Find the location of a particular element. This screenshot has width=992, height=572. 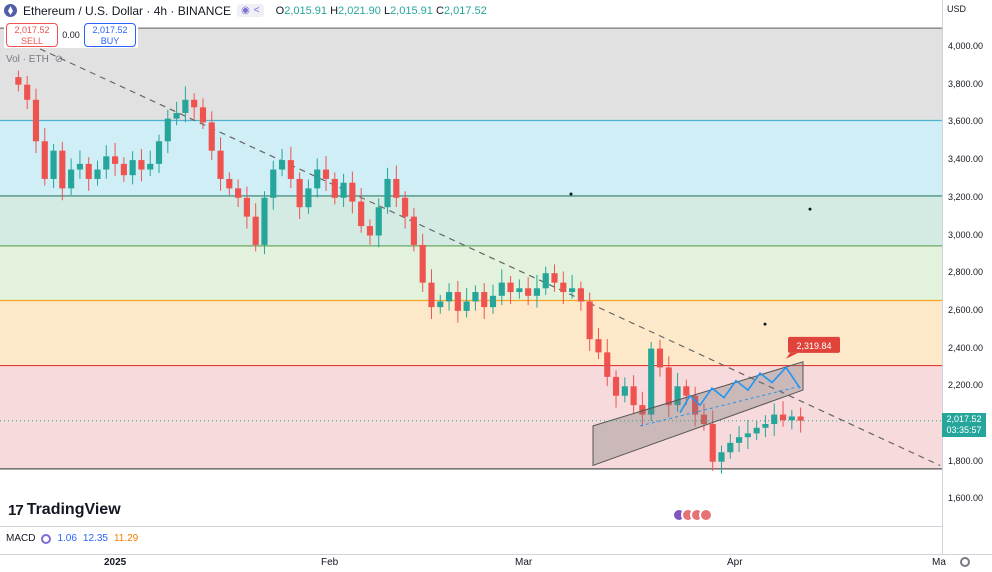

volume-legend: Vol · ETH ⊘ is located at coordinates (34, 59).